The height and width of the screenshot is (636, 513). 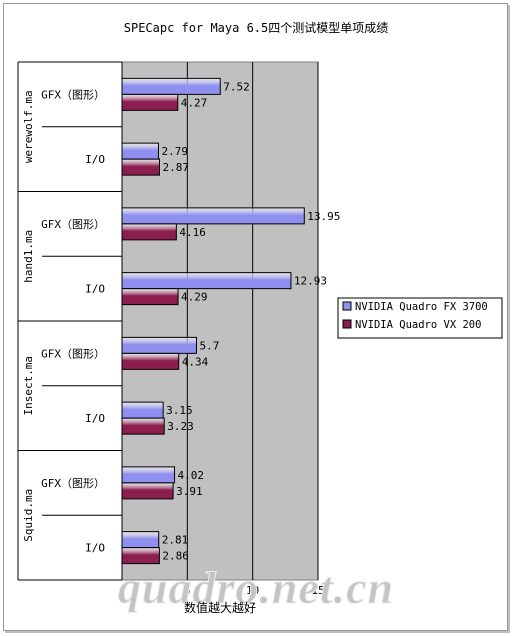 What do you see at coordinates (194, 297) in the screenshot?
I see `data-label: 4.29` at bounding box center [194, 297].